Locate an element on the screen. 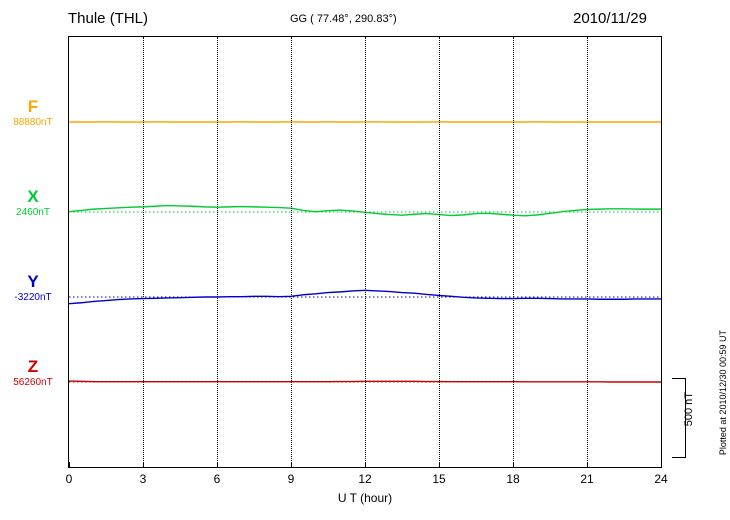  observation-date: 2010/11/29 is located at coordinates (610, 18).